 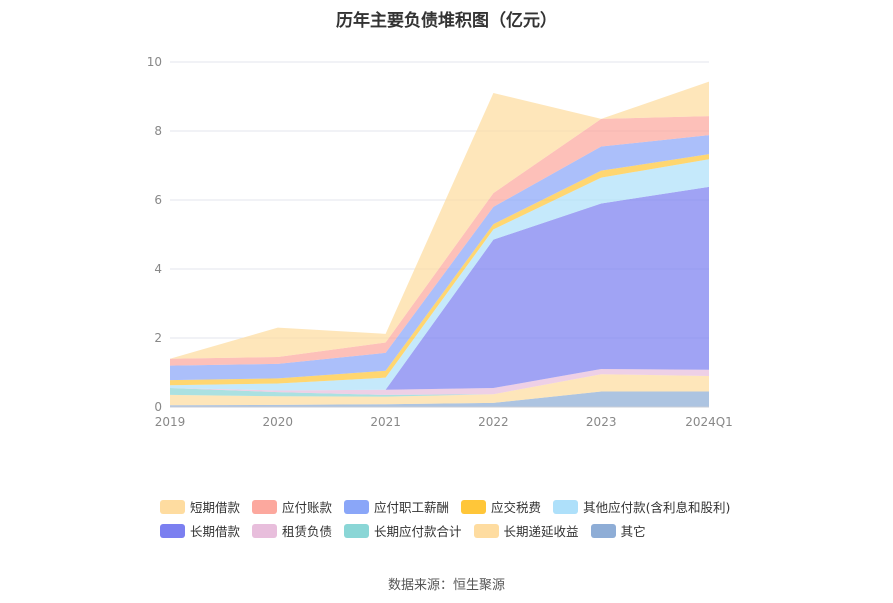 I want to click on legend-label: 长期应付款合计, so click(x=418, y=531).